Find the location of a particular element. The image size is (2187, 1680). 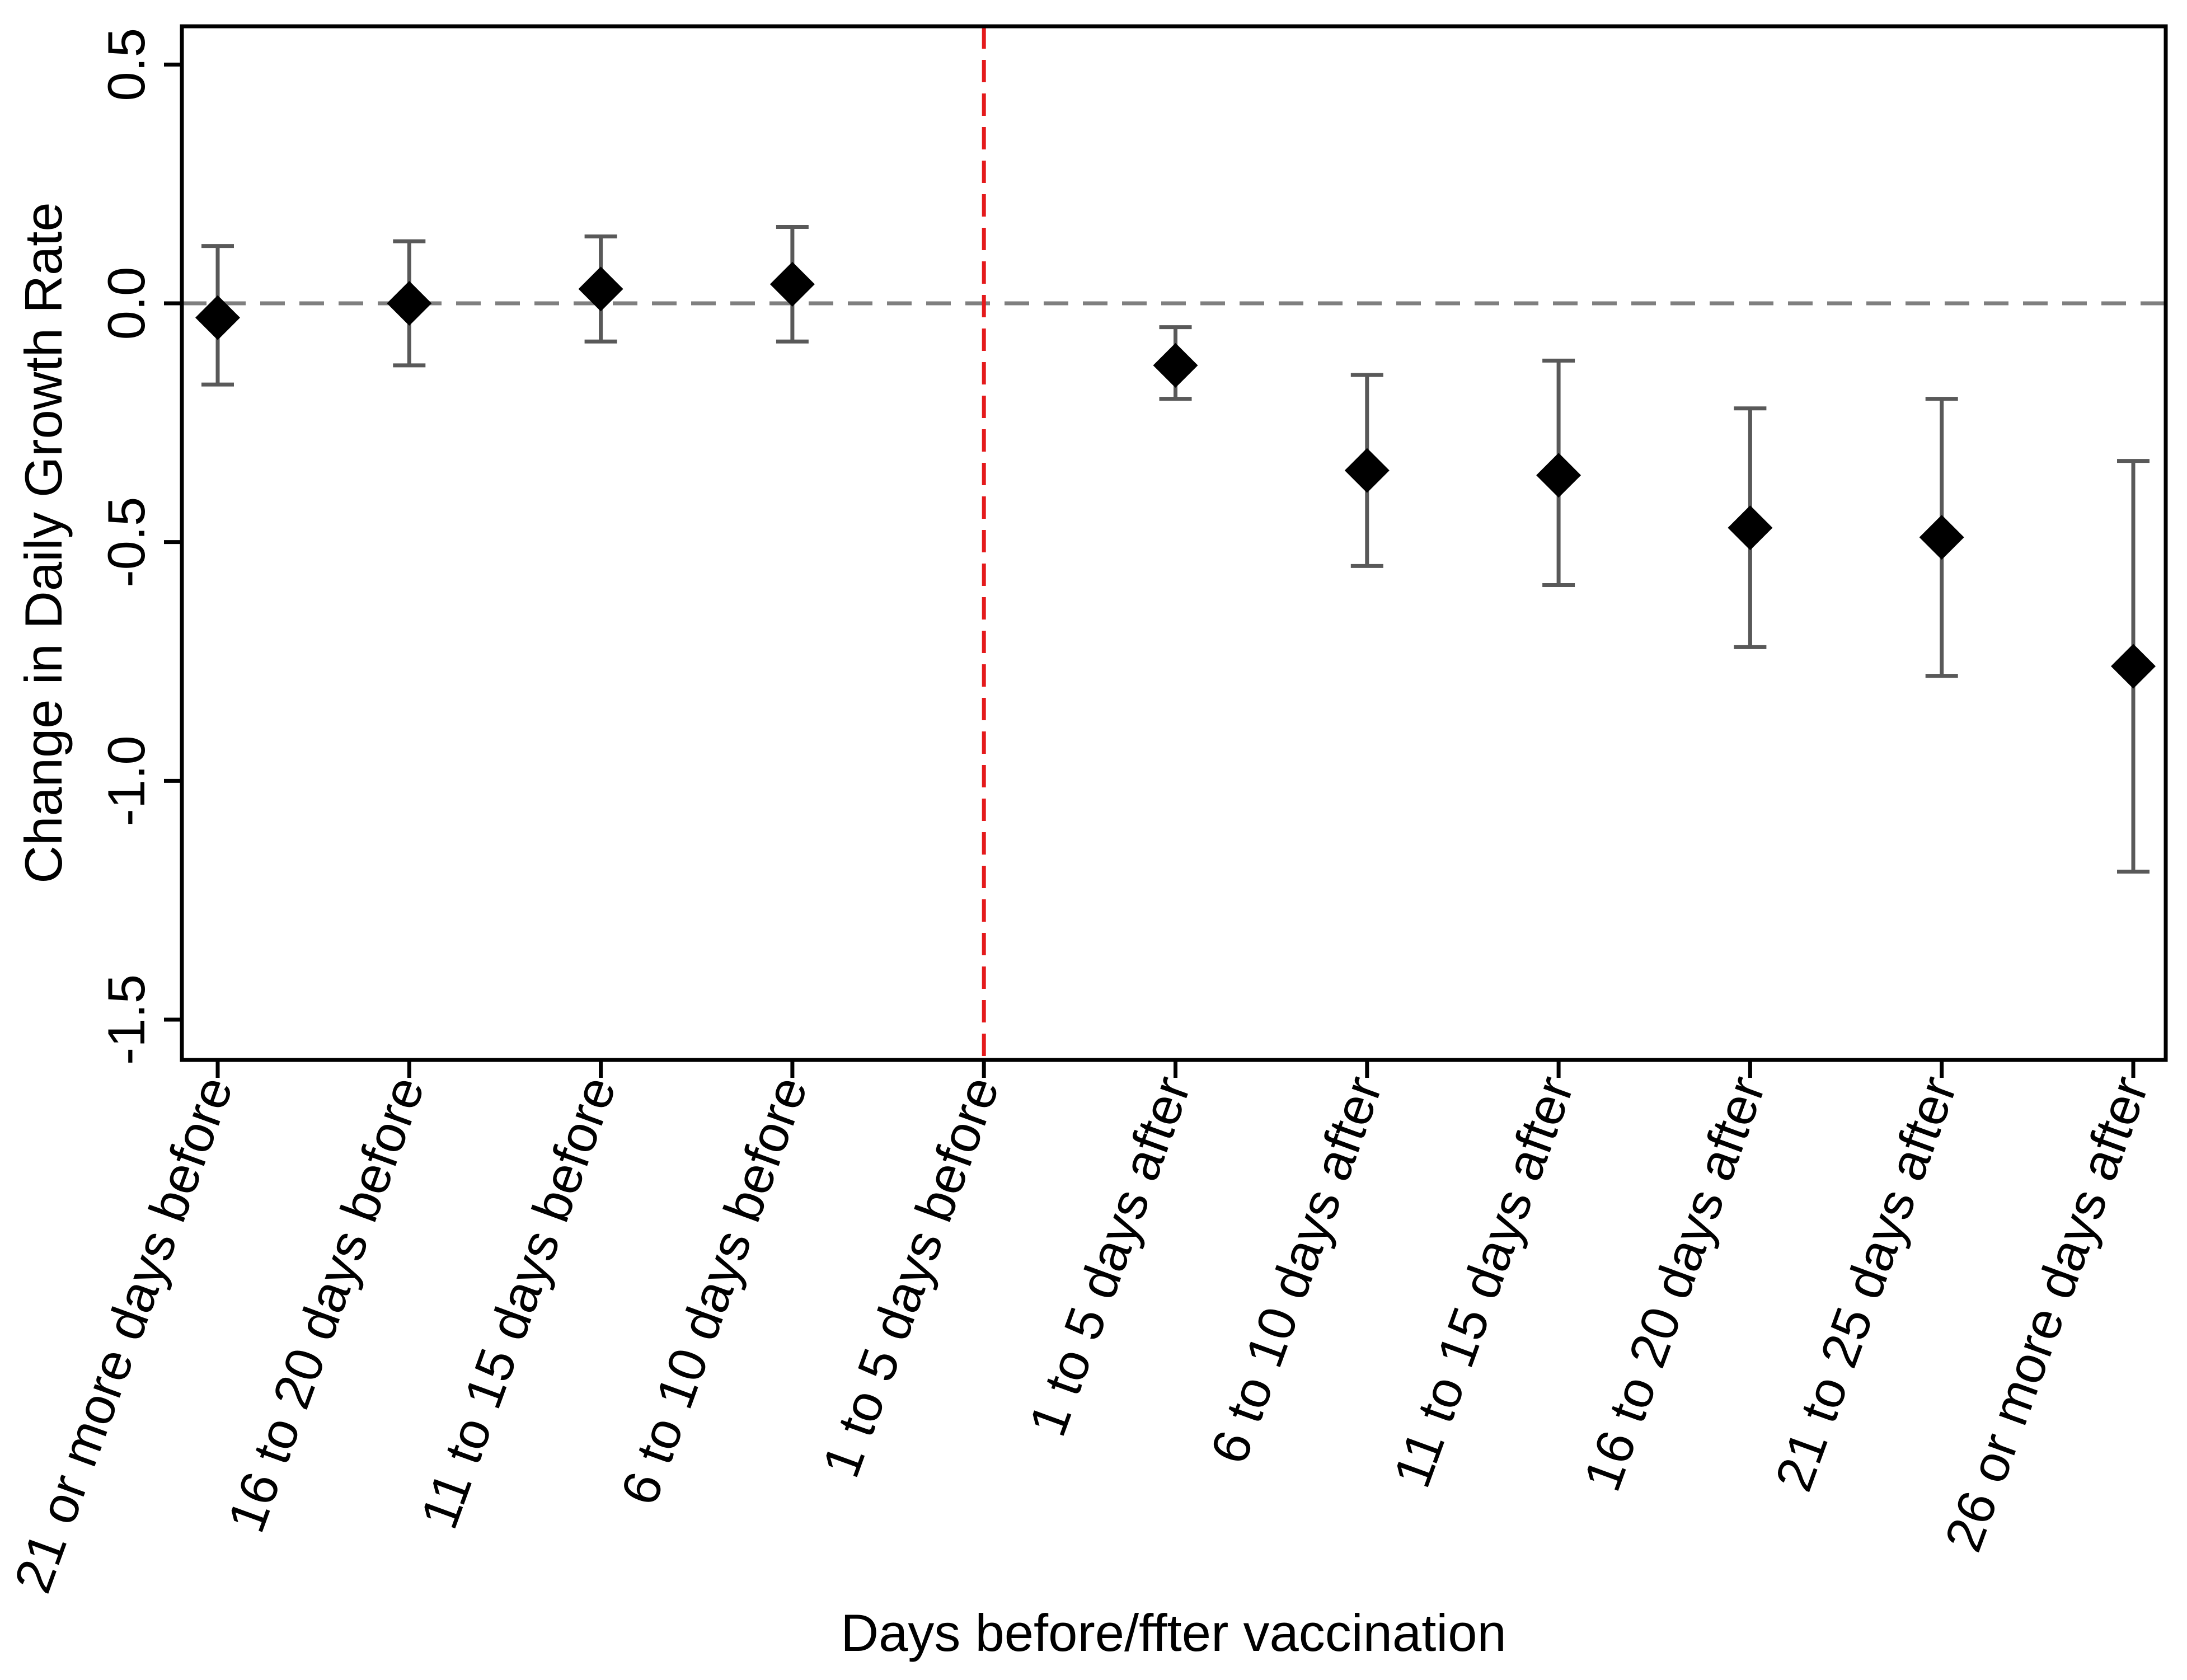

x-tick-label: 26 or more days after is located at coordinates (2046, 1314).